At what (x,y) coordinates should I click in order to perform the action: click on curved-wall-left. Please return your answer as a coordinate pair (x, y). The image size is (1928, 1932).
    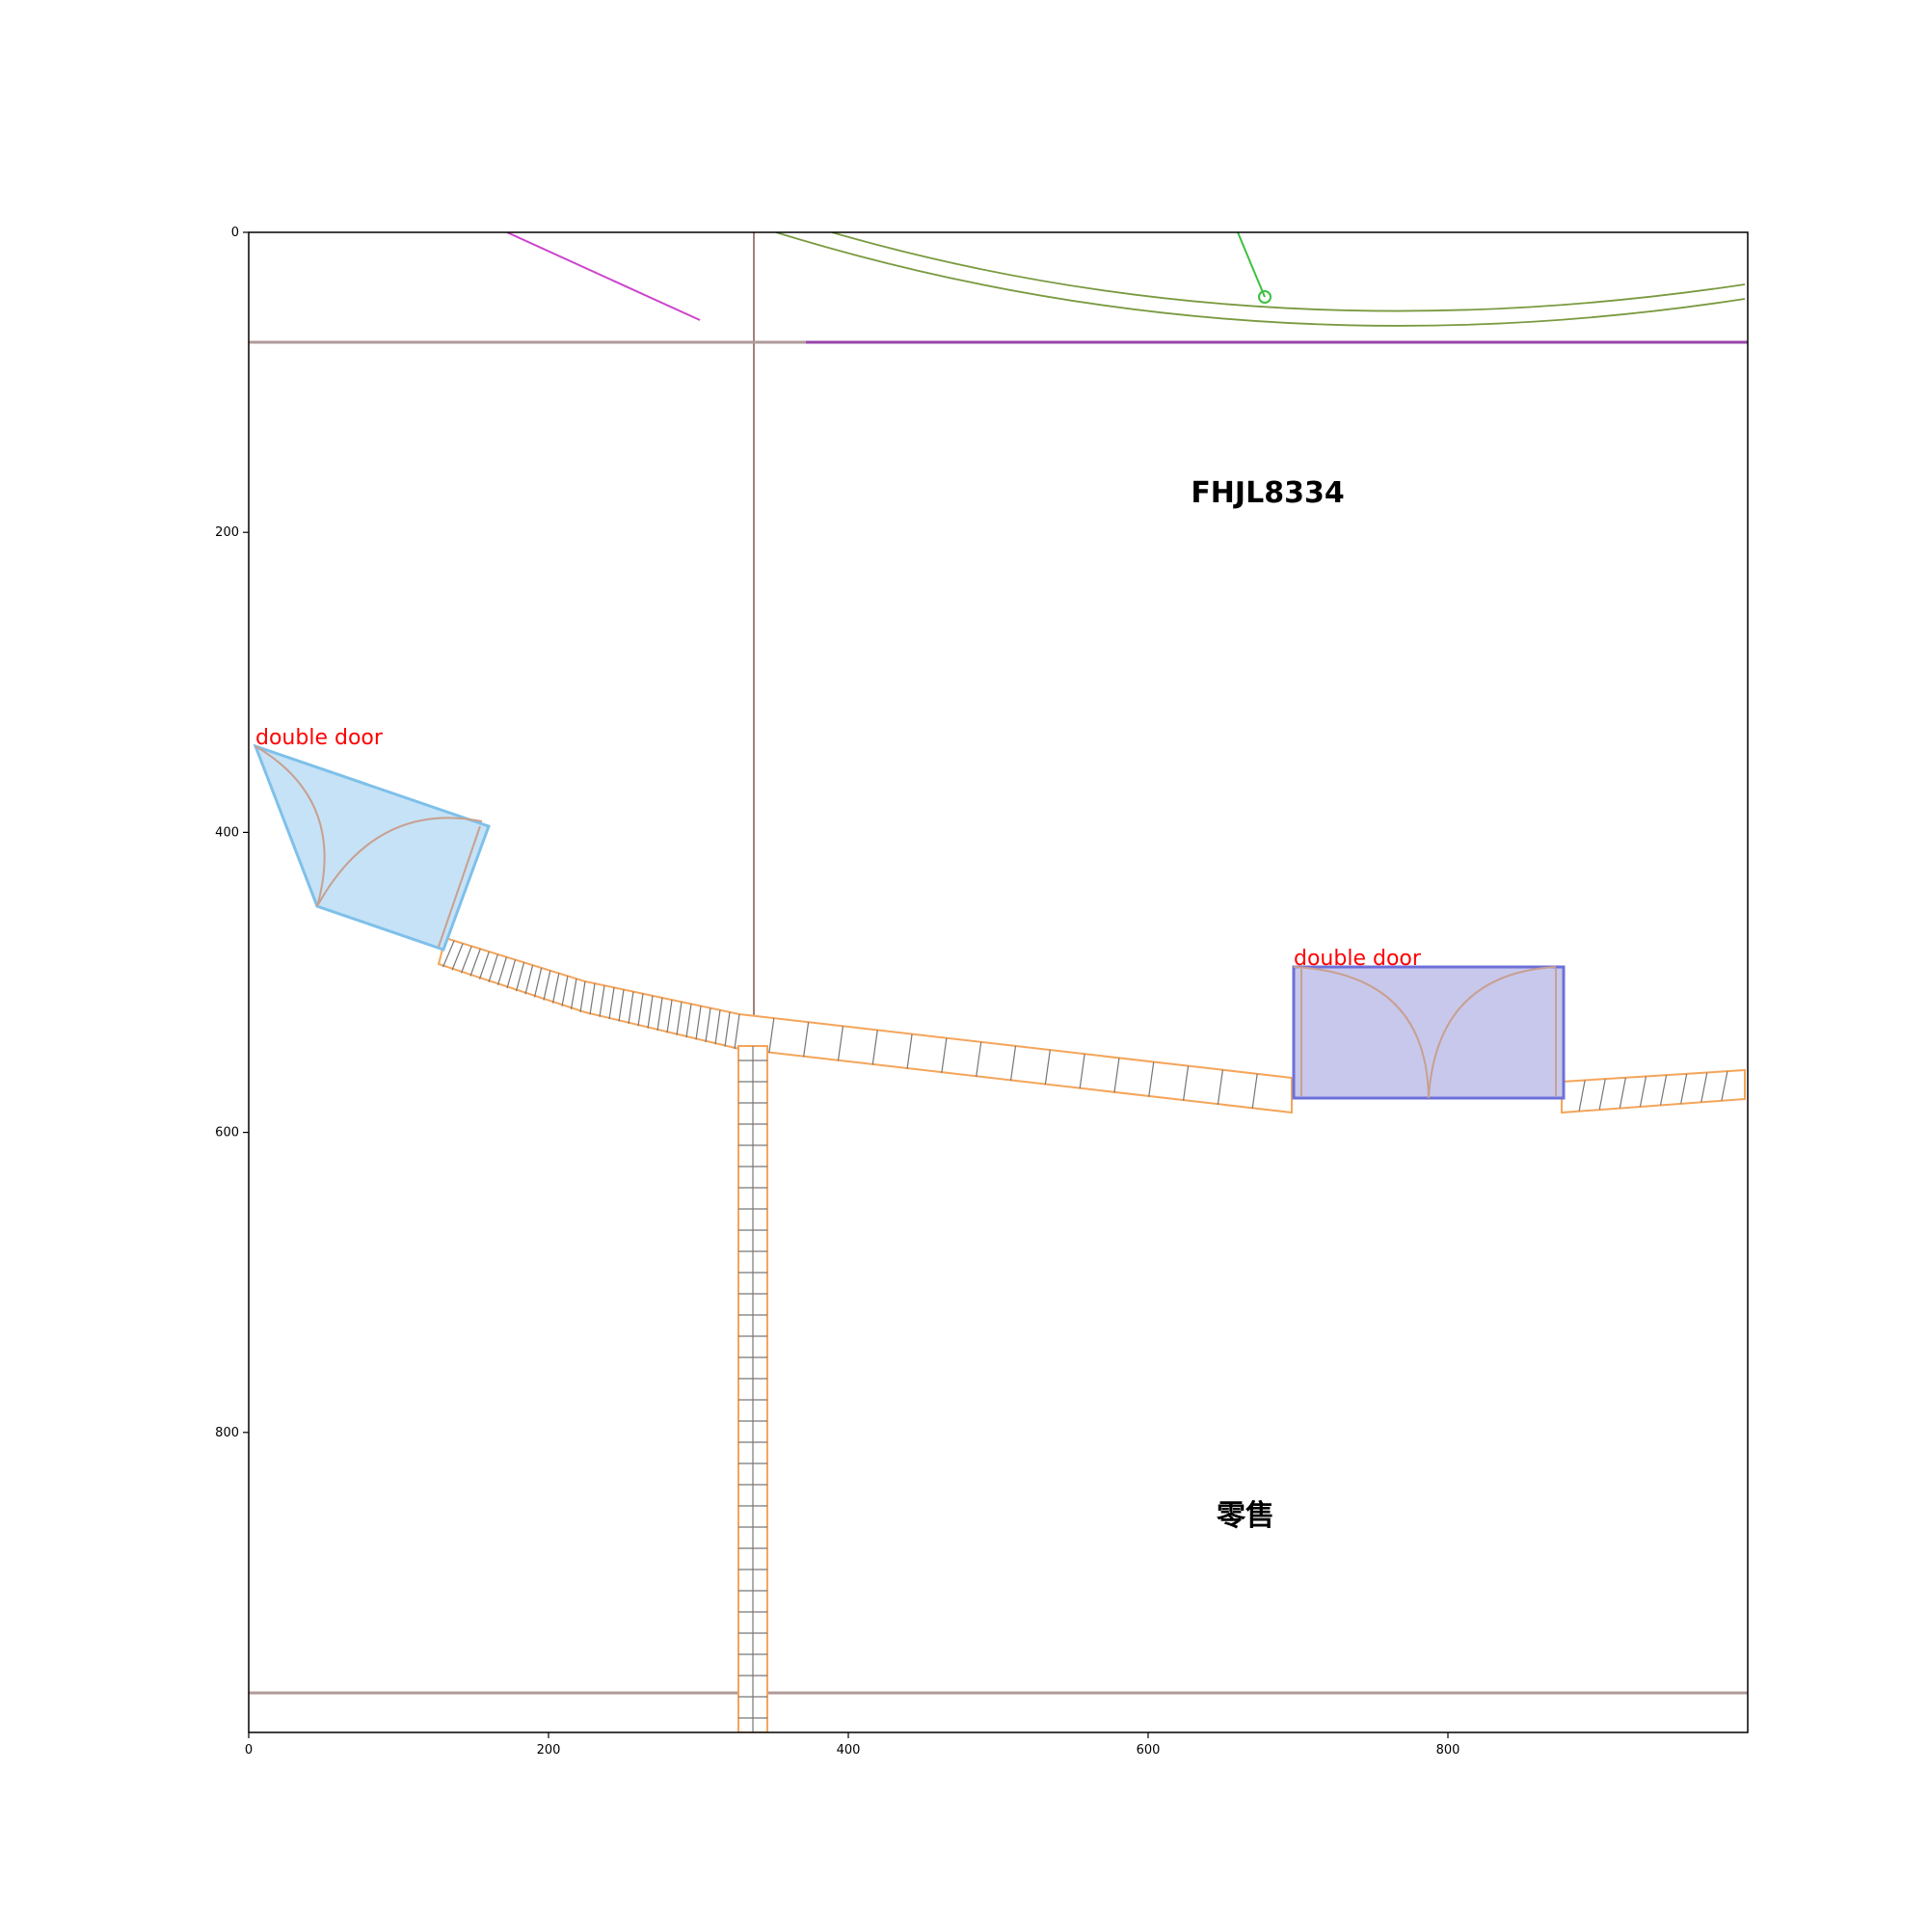
    Looking at the image, I should click on (866, 1026).